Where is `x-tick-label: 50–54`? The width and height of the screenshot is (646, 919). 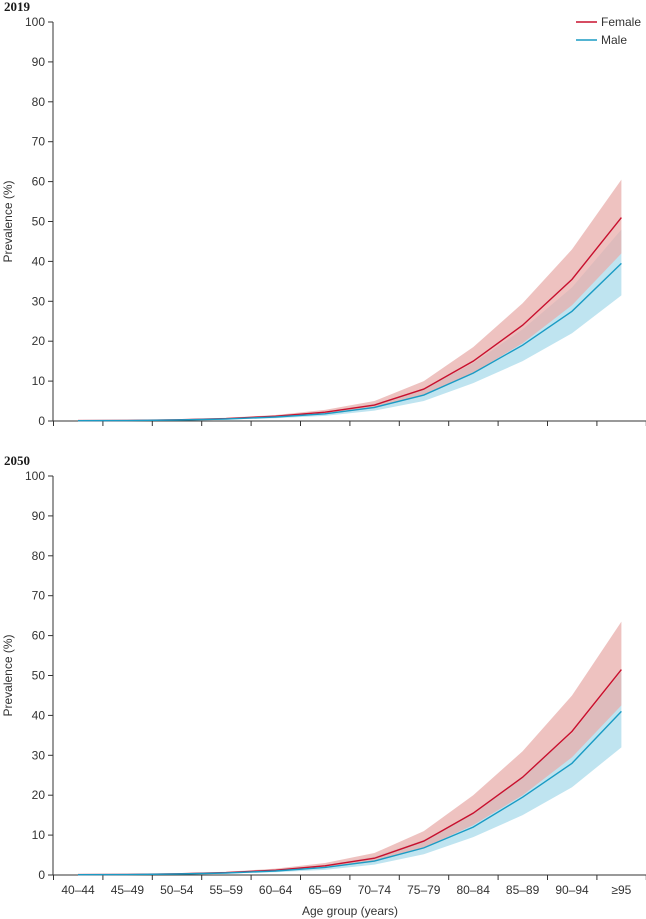 x-tick-label: 50–54 is located at coordinates (177, 890).